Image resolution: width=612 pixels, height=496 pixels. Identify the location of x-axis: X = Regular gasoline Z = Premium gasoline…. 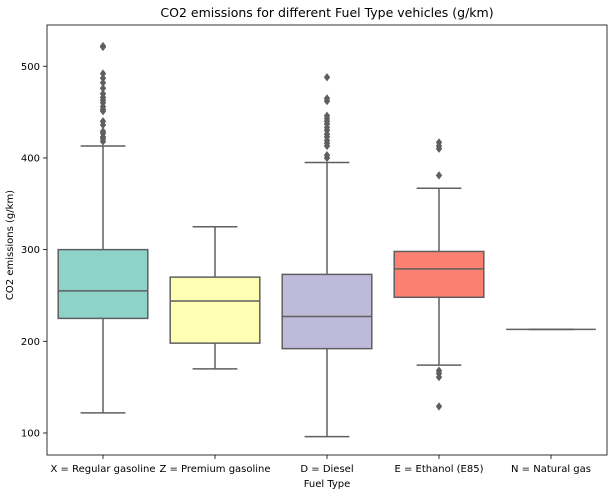
(321, 465).